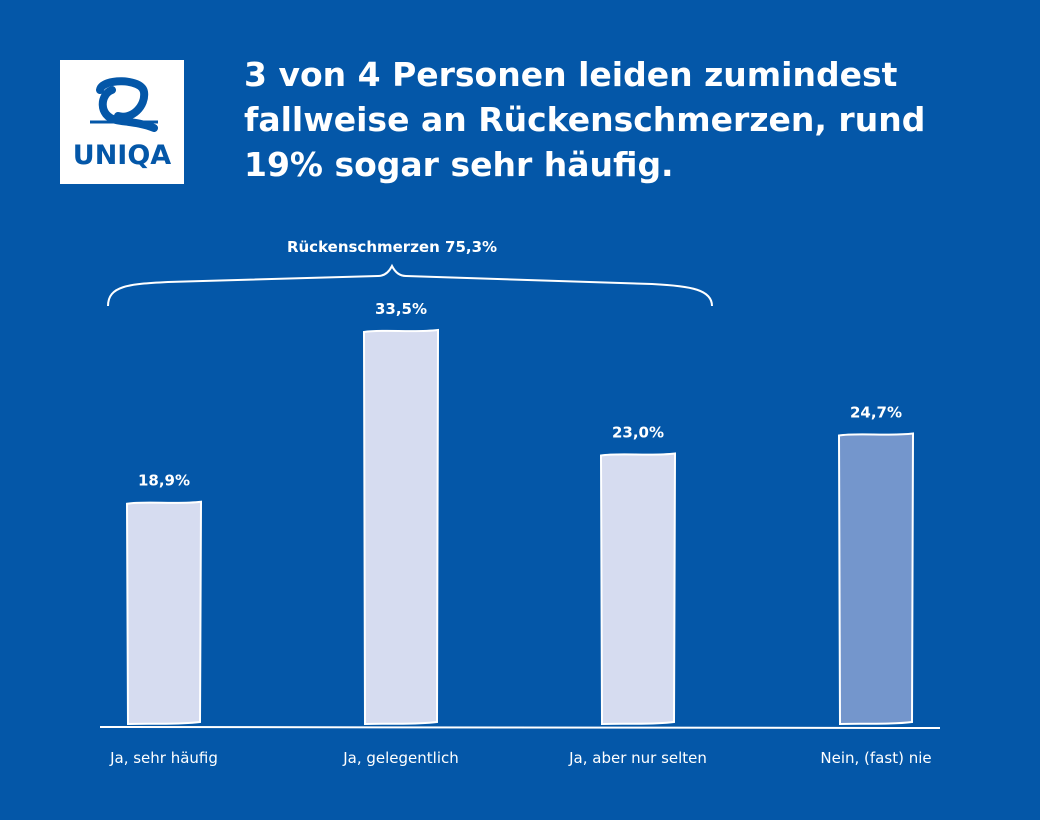 This screenshot has height=820, width=1040. Describe the element at coordinates (122, 155) in the screenshot. I see `logo-wordmark: UNIQA` at that location.